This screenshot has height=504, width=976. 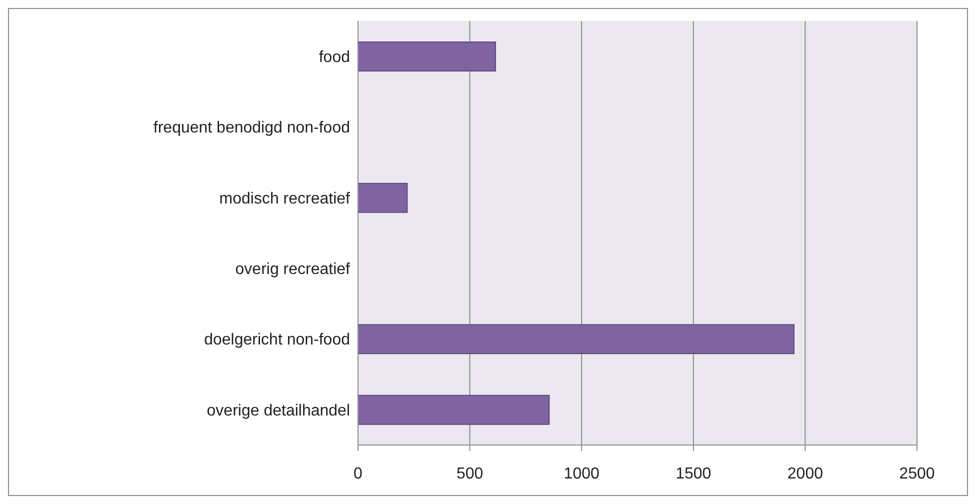 I want to click on x-tick-label: 2000, so click(x=805, y=473).